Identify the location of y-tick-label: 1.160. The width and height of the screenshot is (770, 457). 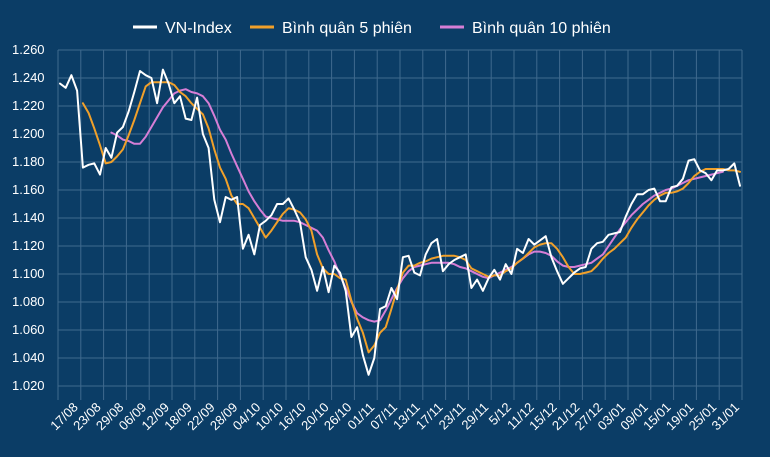
(28, 189).